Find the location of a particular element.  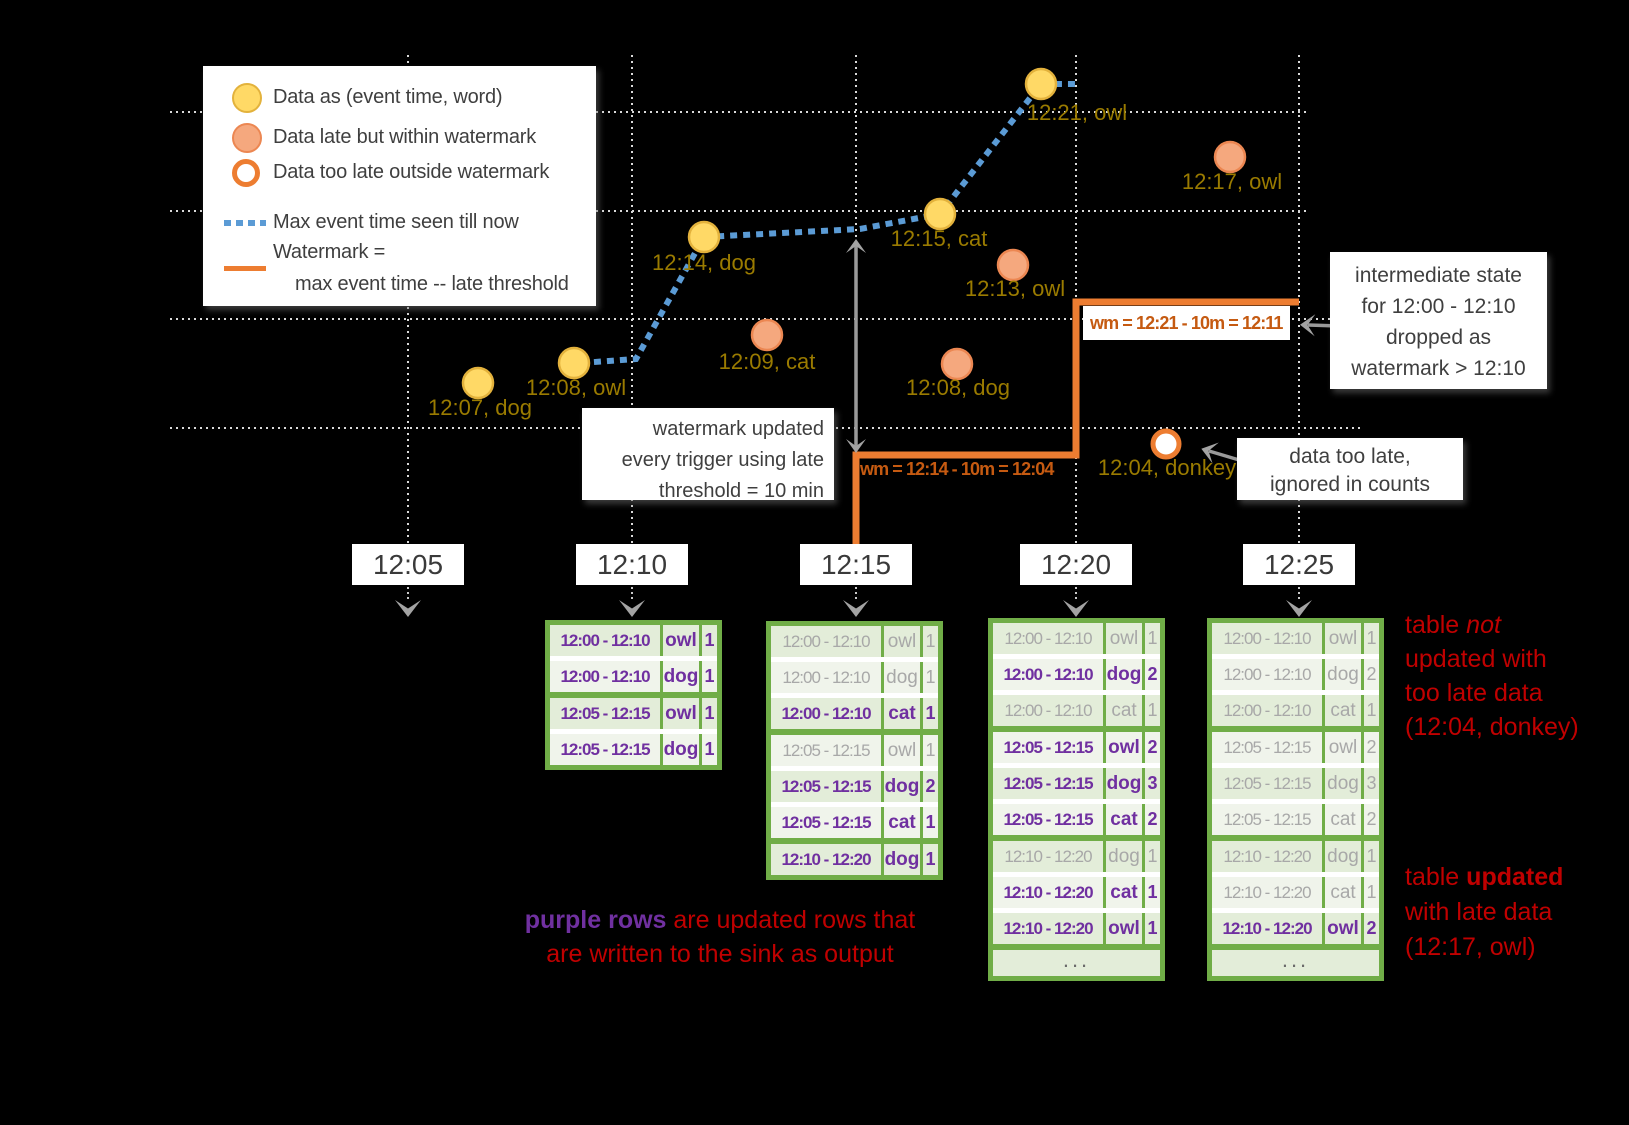

ontime-dot-icon is located at coordinates (247, 98).